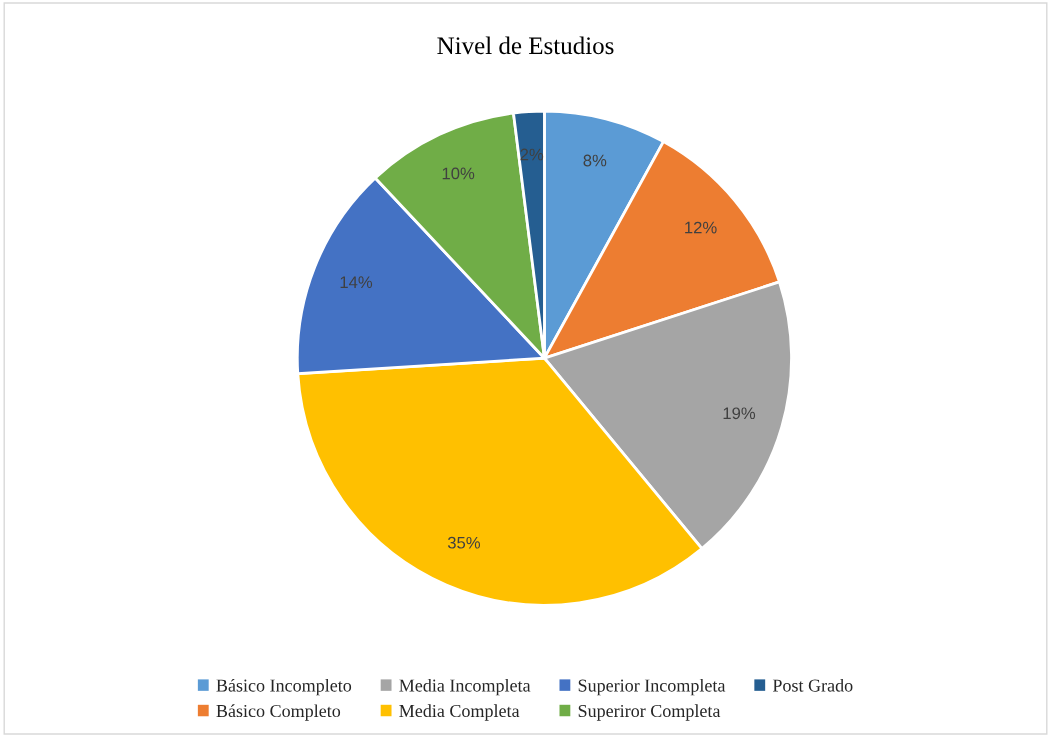 This screenshot has width=1051, height=737. I want to click on data-label: 12%, so click(701, 227).